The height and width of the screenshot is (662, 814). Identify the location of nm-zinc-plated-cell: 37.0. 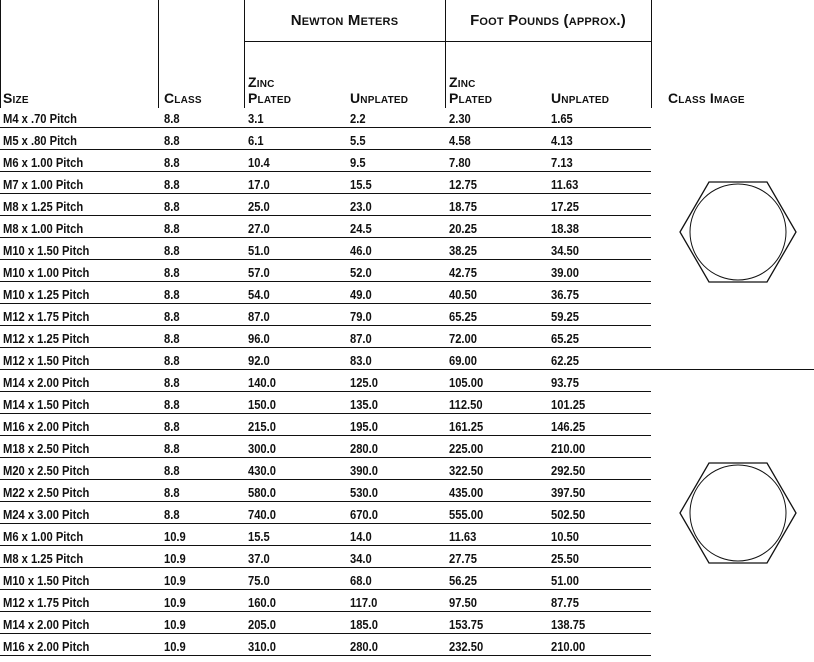
(259, 558).